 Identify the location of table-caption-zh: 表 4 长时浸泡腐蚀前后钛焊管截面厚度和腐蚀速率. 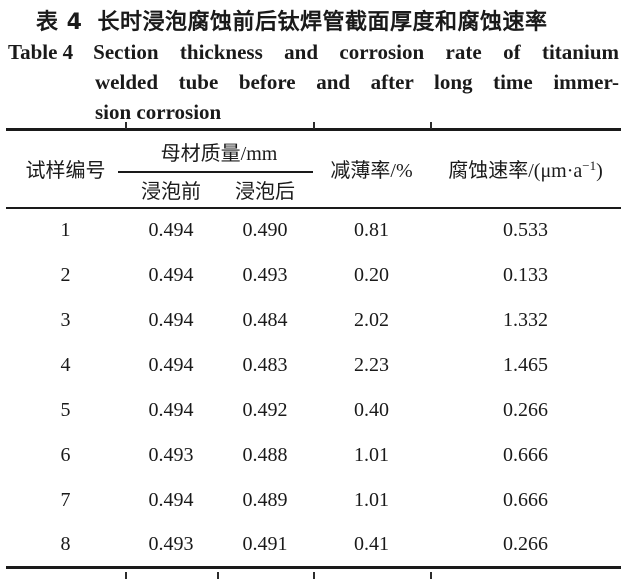
(291, 20).